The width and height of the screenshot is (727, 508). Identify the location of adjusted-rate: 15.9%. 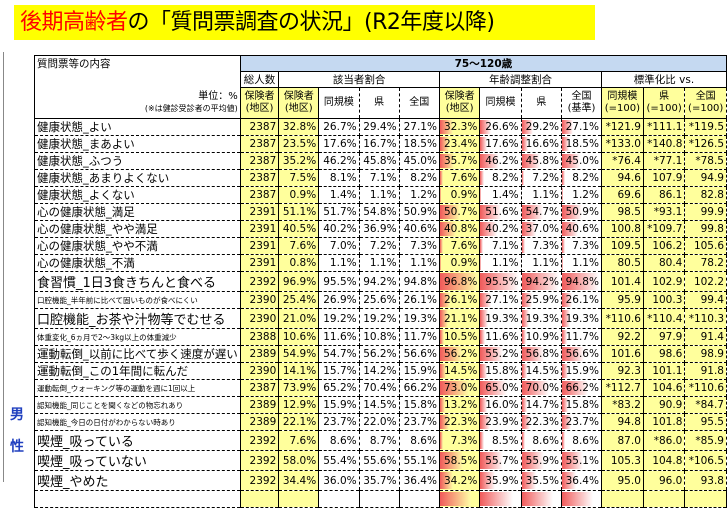
(582, 371).